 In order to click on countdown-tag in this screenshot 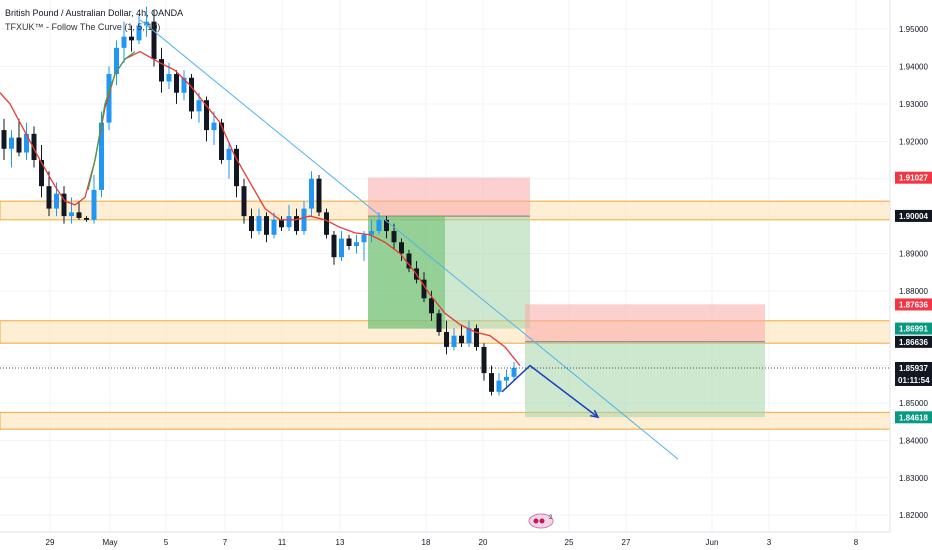, I will do `click(913, 379)`.